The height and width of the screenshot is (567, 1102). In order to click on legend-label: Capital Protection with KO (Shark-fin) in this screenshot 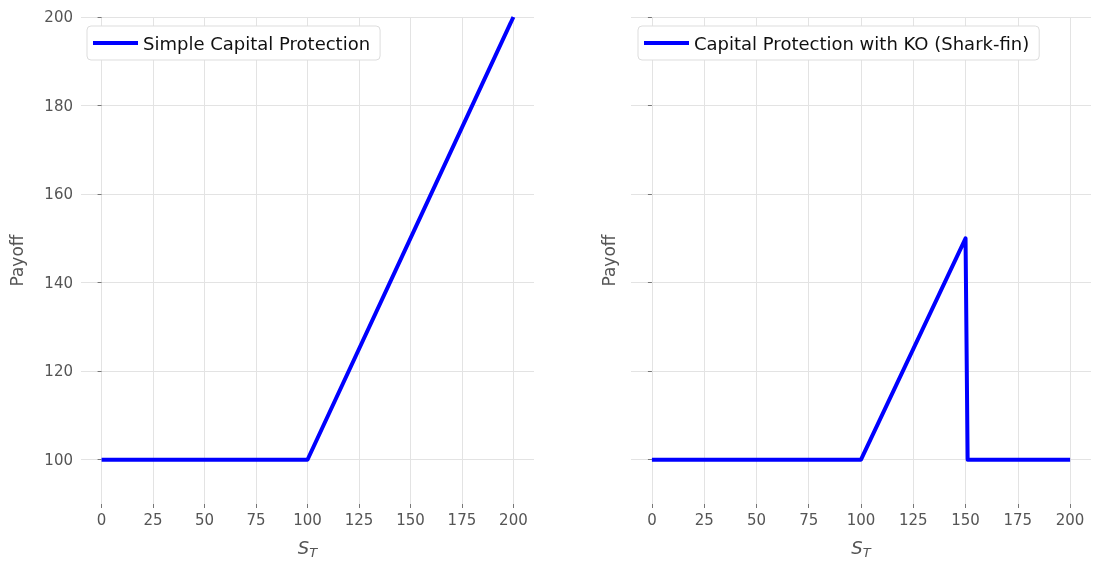, I will do `click(862, 43)`.